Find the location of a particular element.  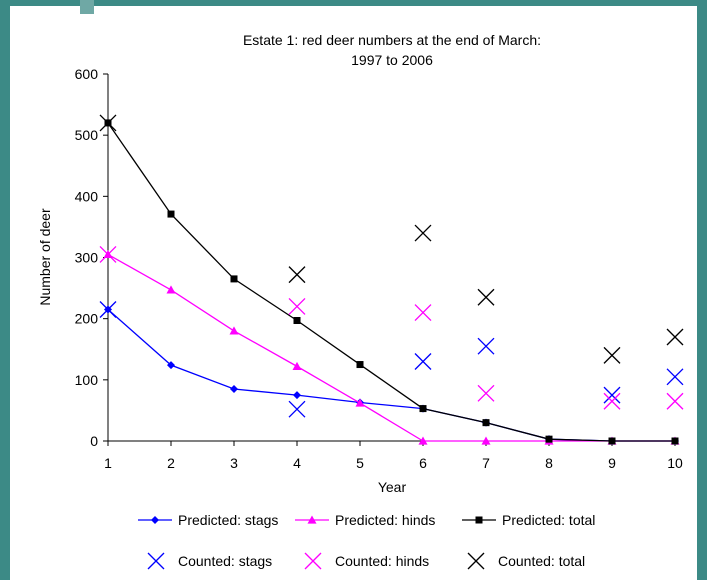

legend-item: Predicted: total is located at coordinates (528, 520).